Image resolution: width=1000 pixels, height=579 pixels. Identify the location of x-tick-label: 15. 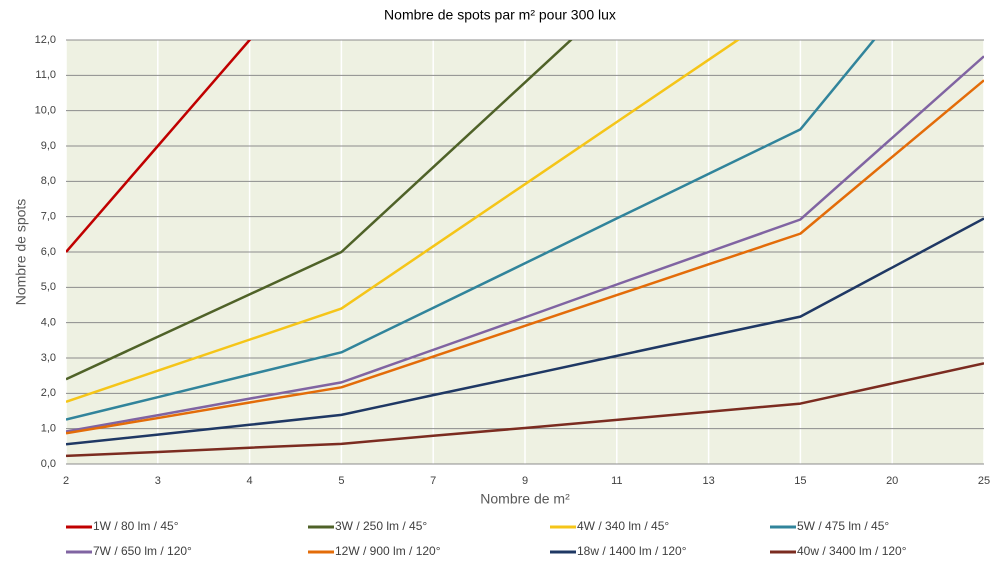
(800, 481).